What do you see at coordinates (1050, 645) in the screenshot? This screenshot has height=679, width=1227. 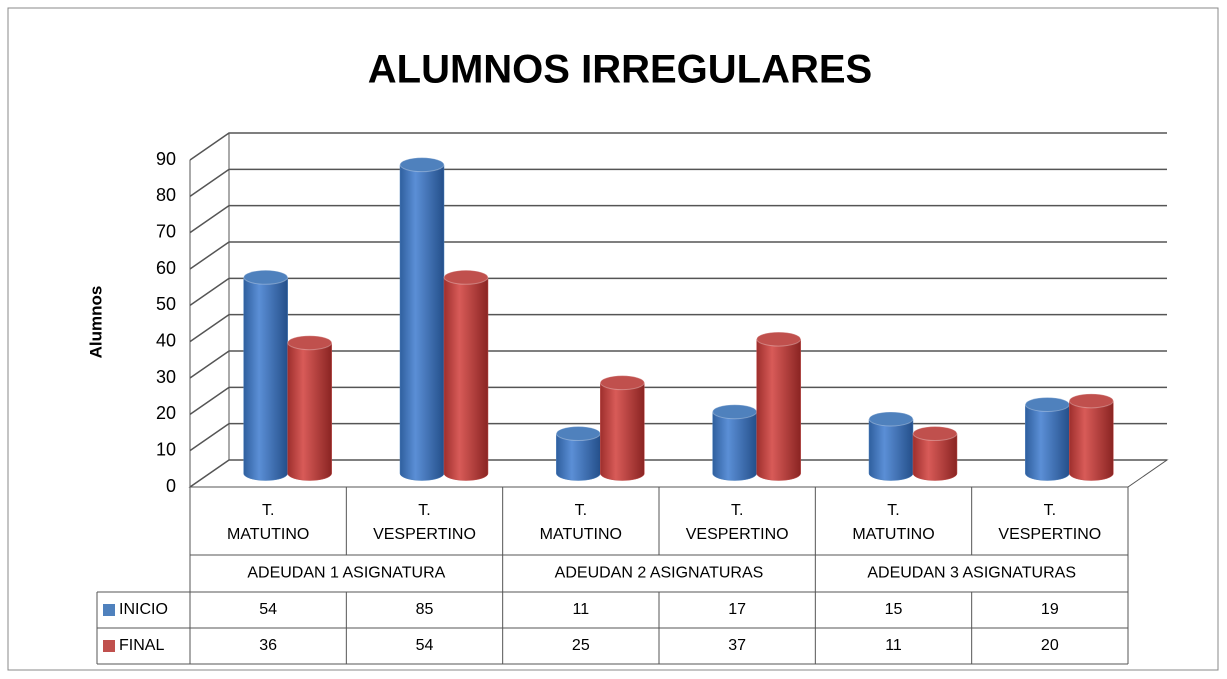 I see `table-value: 20` at bounding box center [1050, 645].